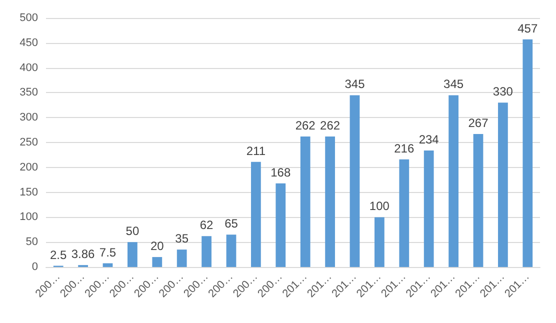 The image size is (556, 323). Describe the element at coordinates (207, 225) in the screenshot. I see `data-label: 62` at that location.